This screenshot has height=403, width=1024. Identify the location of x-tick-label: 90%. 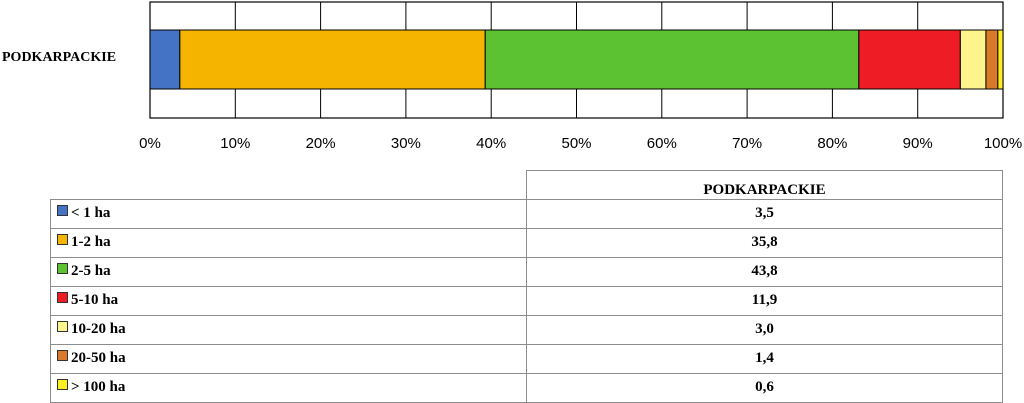
(918, 143).